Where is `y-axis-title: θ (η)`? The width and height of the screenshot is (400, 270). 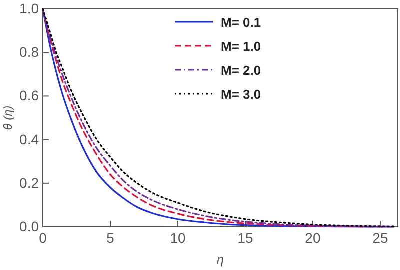 y-axis-title: θ (η) is located at coordinates (8, 118).